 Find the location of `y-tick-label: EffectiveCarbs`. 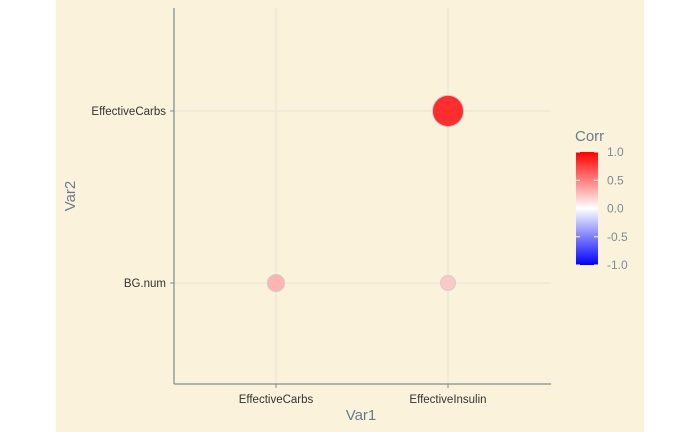

y-tick-label: EffectiveCarbs is located at coordinates (128, 112).